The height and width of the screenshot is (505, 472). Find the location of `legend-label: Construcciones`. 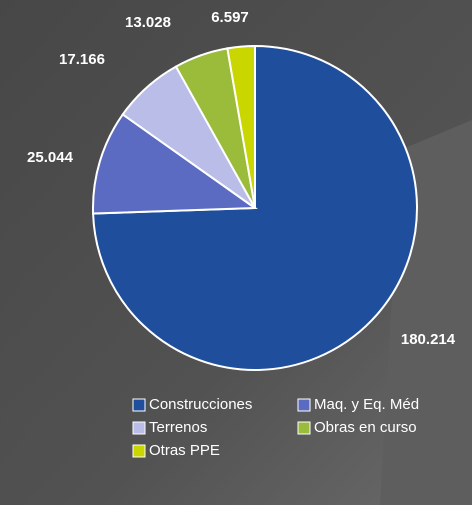

legend-label: Construcciones is located at coordinates (200, 404).